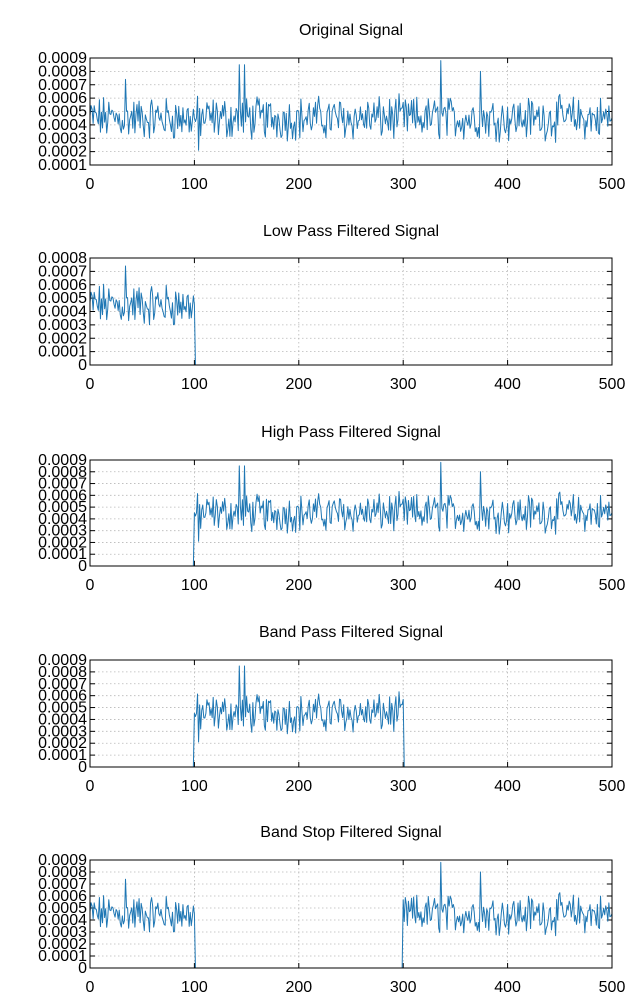 Image resolution: width=640 pixels, height=1005 pixels. I want to click on chart-title: Low Pass Filtered Signal, so click(351, 231).